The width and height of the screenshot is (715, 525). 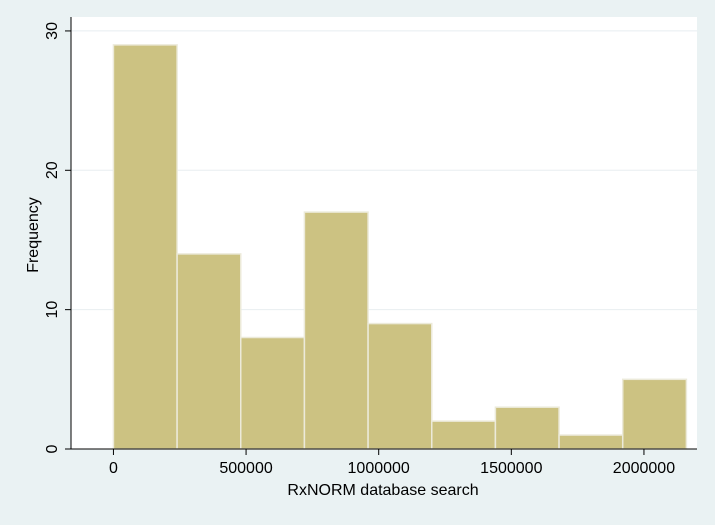 What do you see at coordinates (245, 468) in the screenshot?
I see `x-tick-label: 500000` at bounding box center [245, 468].